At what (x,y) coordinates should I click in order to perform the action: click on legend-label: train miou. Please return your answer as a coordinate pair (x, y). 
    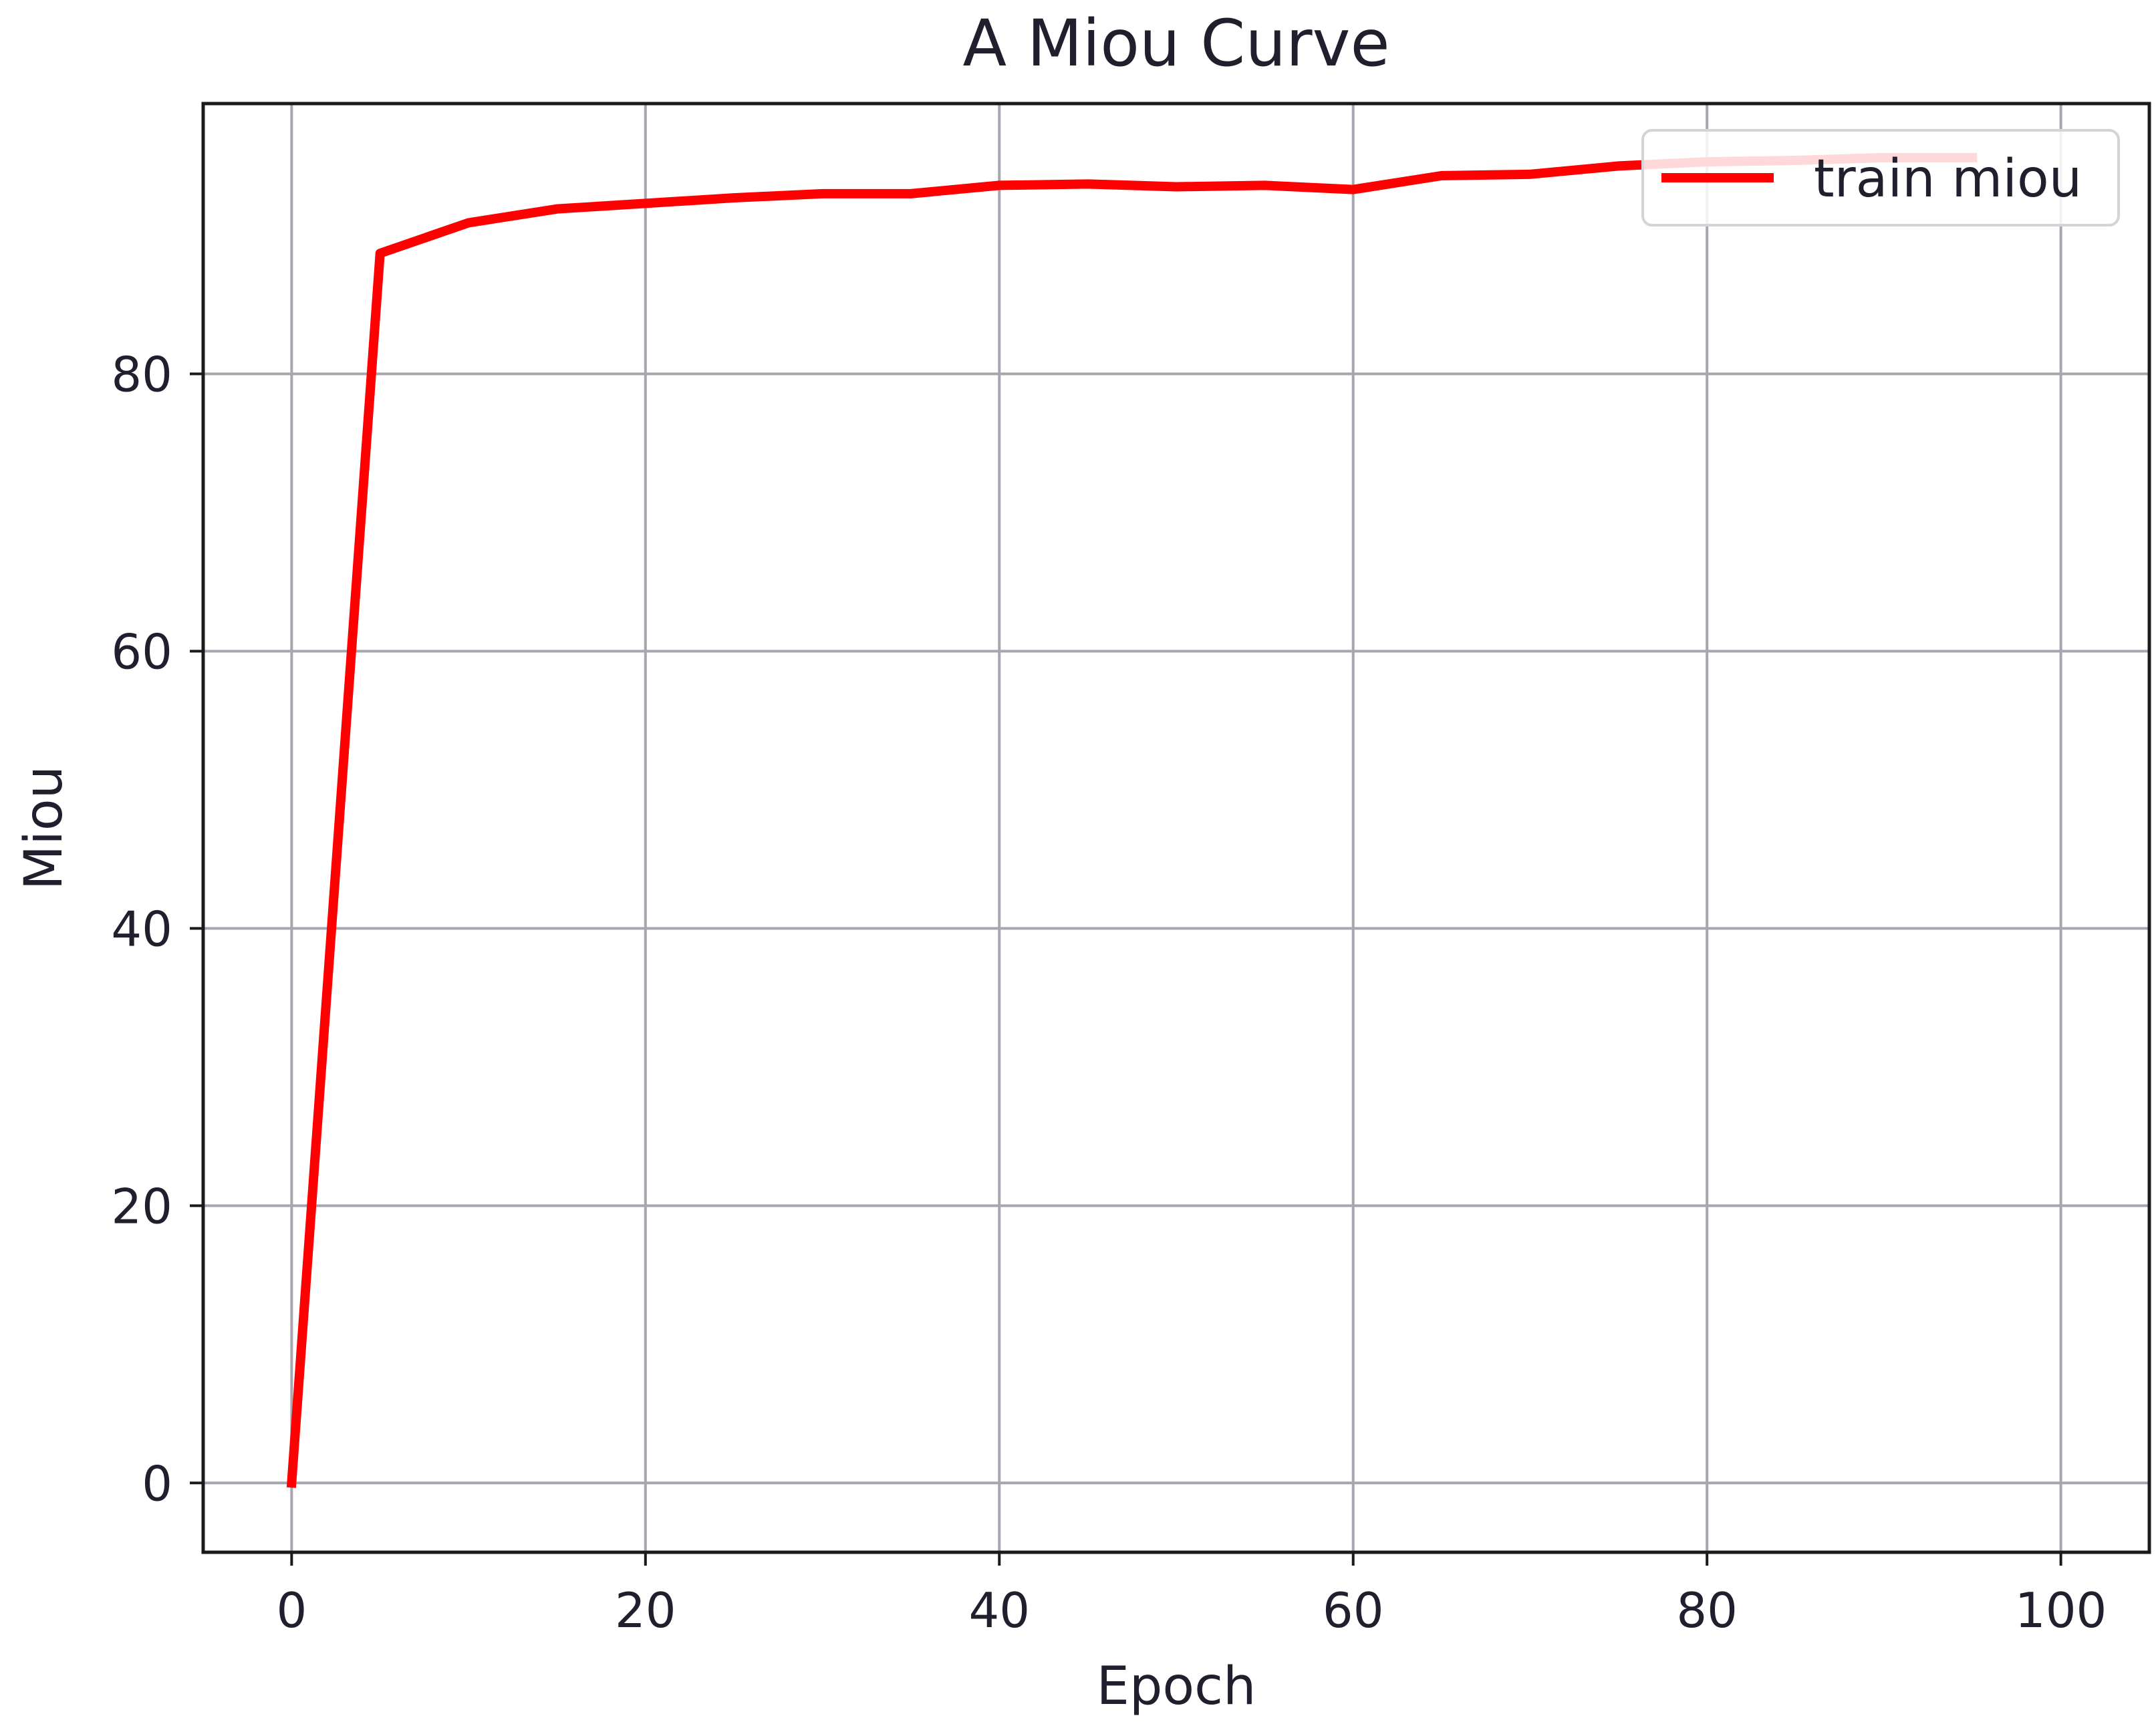
    Looking at the image, I should click on (1948, 179).